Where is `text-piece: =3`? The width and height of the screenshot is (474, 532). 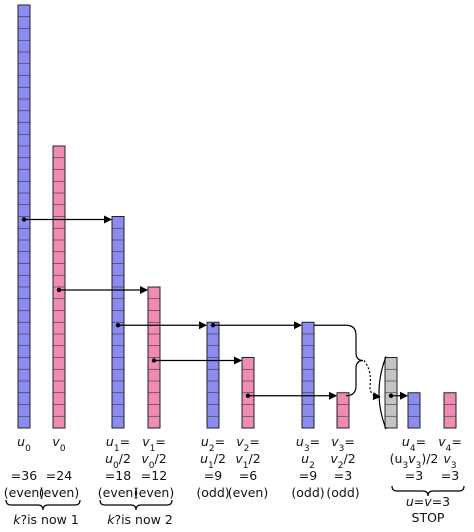 text-piece: =3 is located at coordinates (441, 501).